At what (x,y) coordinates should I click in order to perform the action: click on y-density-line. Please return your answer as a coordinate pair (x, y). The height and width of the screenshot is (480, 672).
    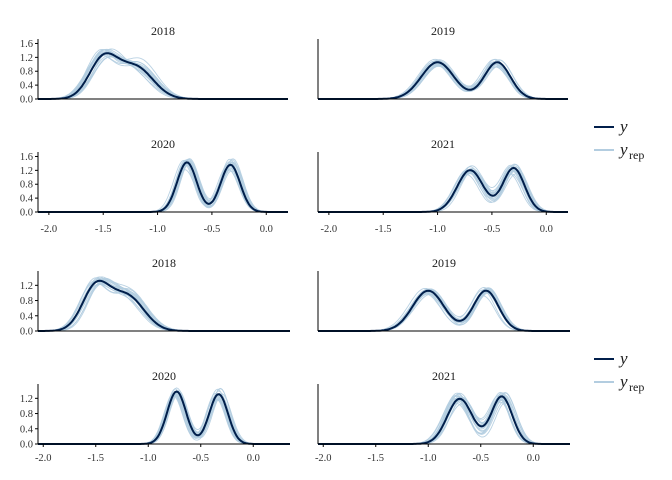
    Looking at the image, I should click on (444, 310).